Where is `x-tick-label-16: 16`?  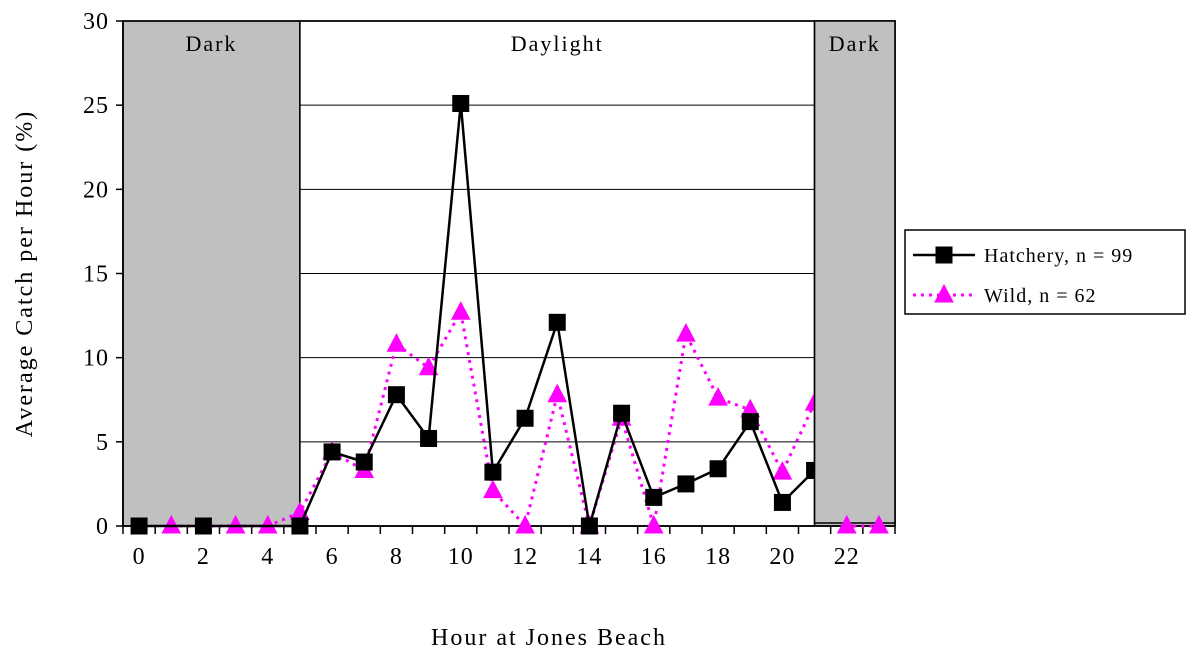 x-tick-label-16: 16 is located at coordinates (654, 557).